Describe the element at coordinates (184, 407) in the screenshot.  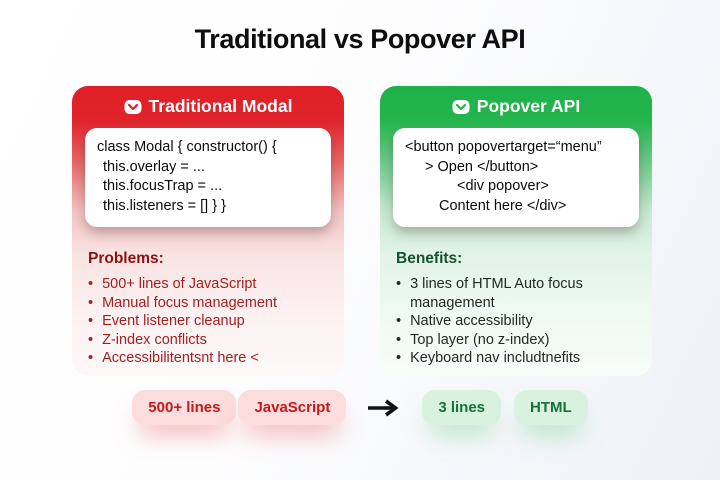
I see `pill-500-lines: 500+ lines` at that location.